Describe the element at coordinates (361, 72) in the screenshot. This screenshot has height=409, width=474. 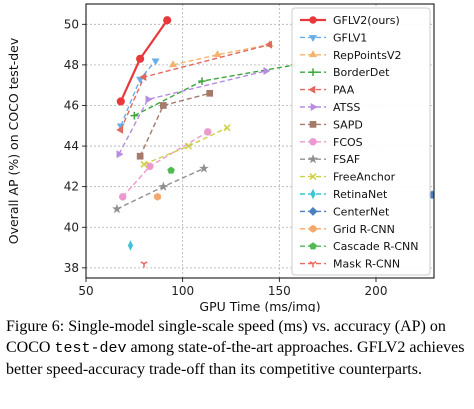
I see `legend-label: BorderDet` at that location.